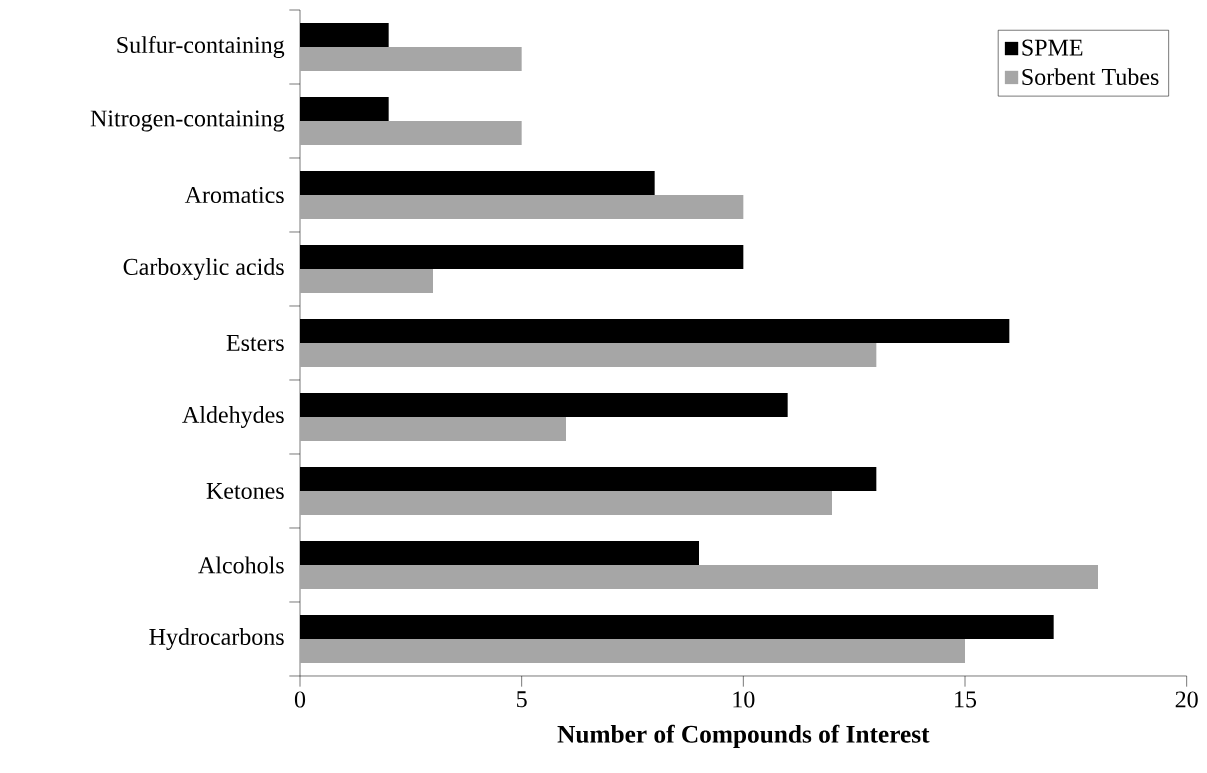  I want to click on y-tick-label: Esters, so click(255, 343).